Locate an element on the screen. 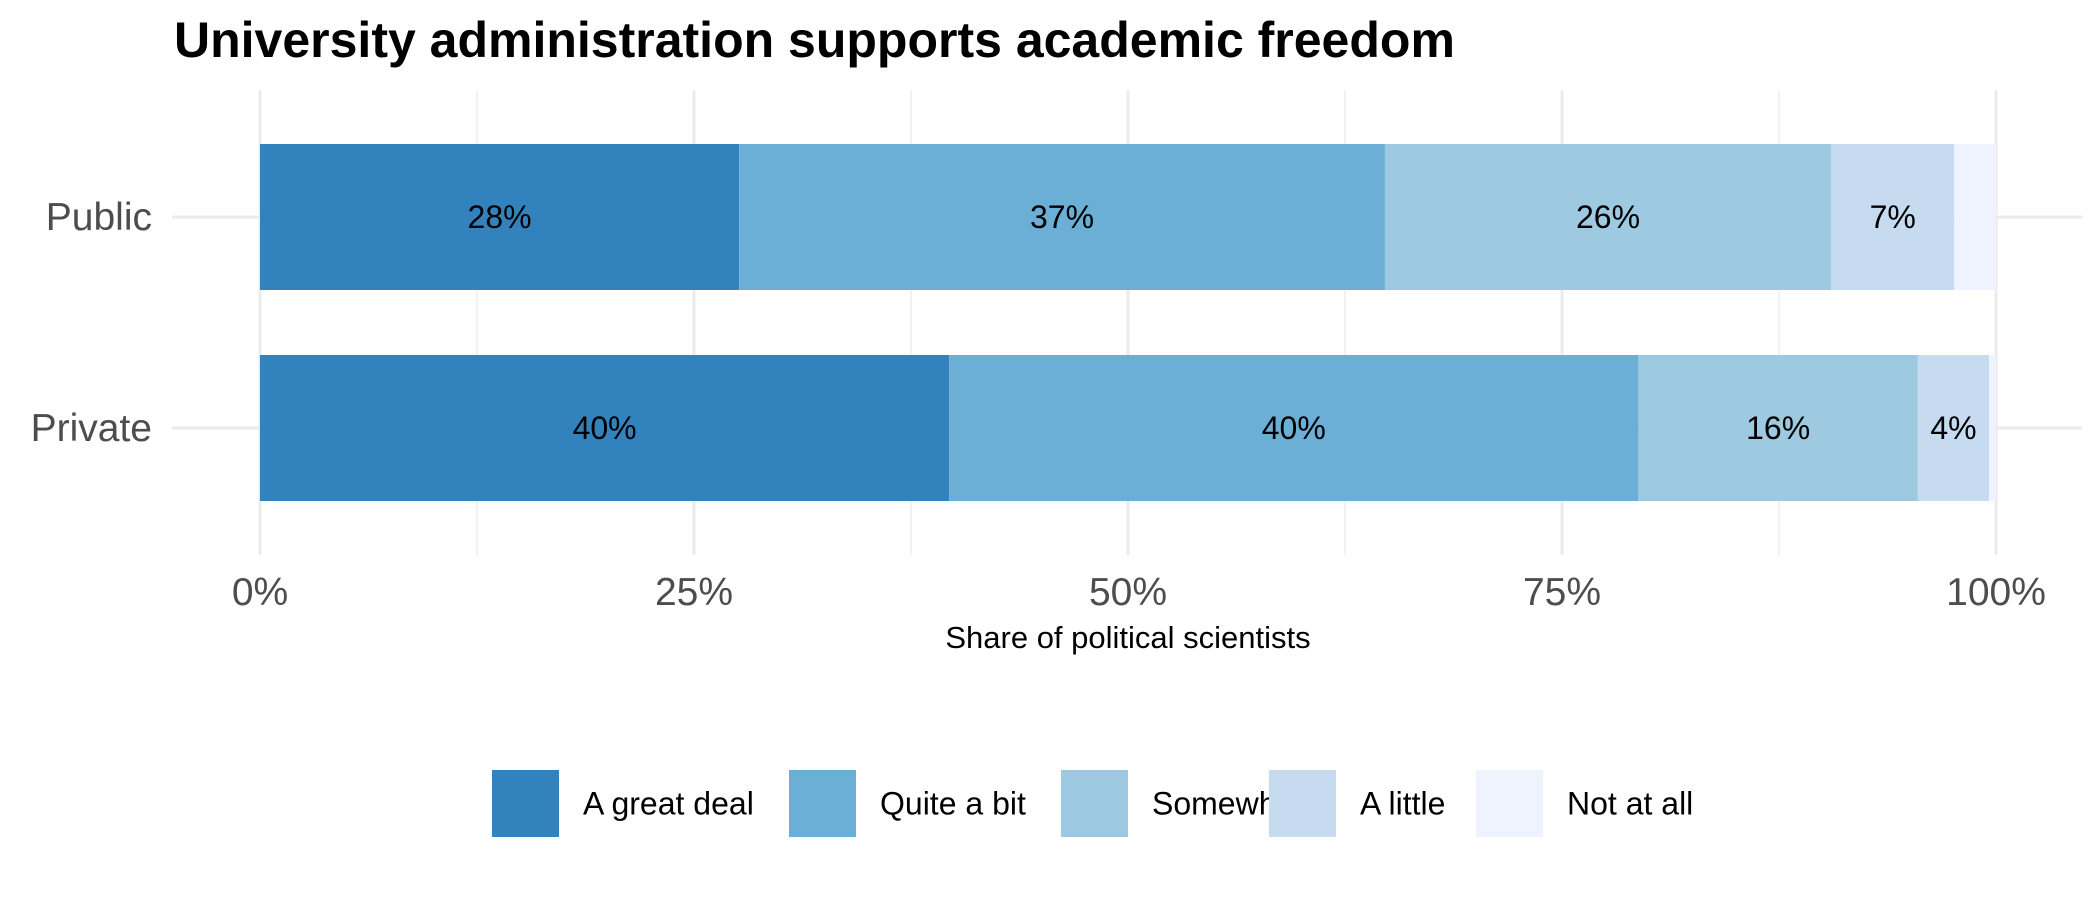  data-label: 4% is located at coordinates (1953, 428).